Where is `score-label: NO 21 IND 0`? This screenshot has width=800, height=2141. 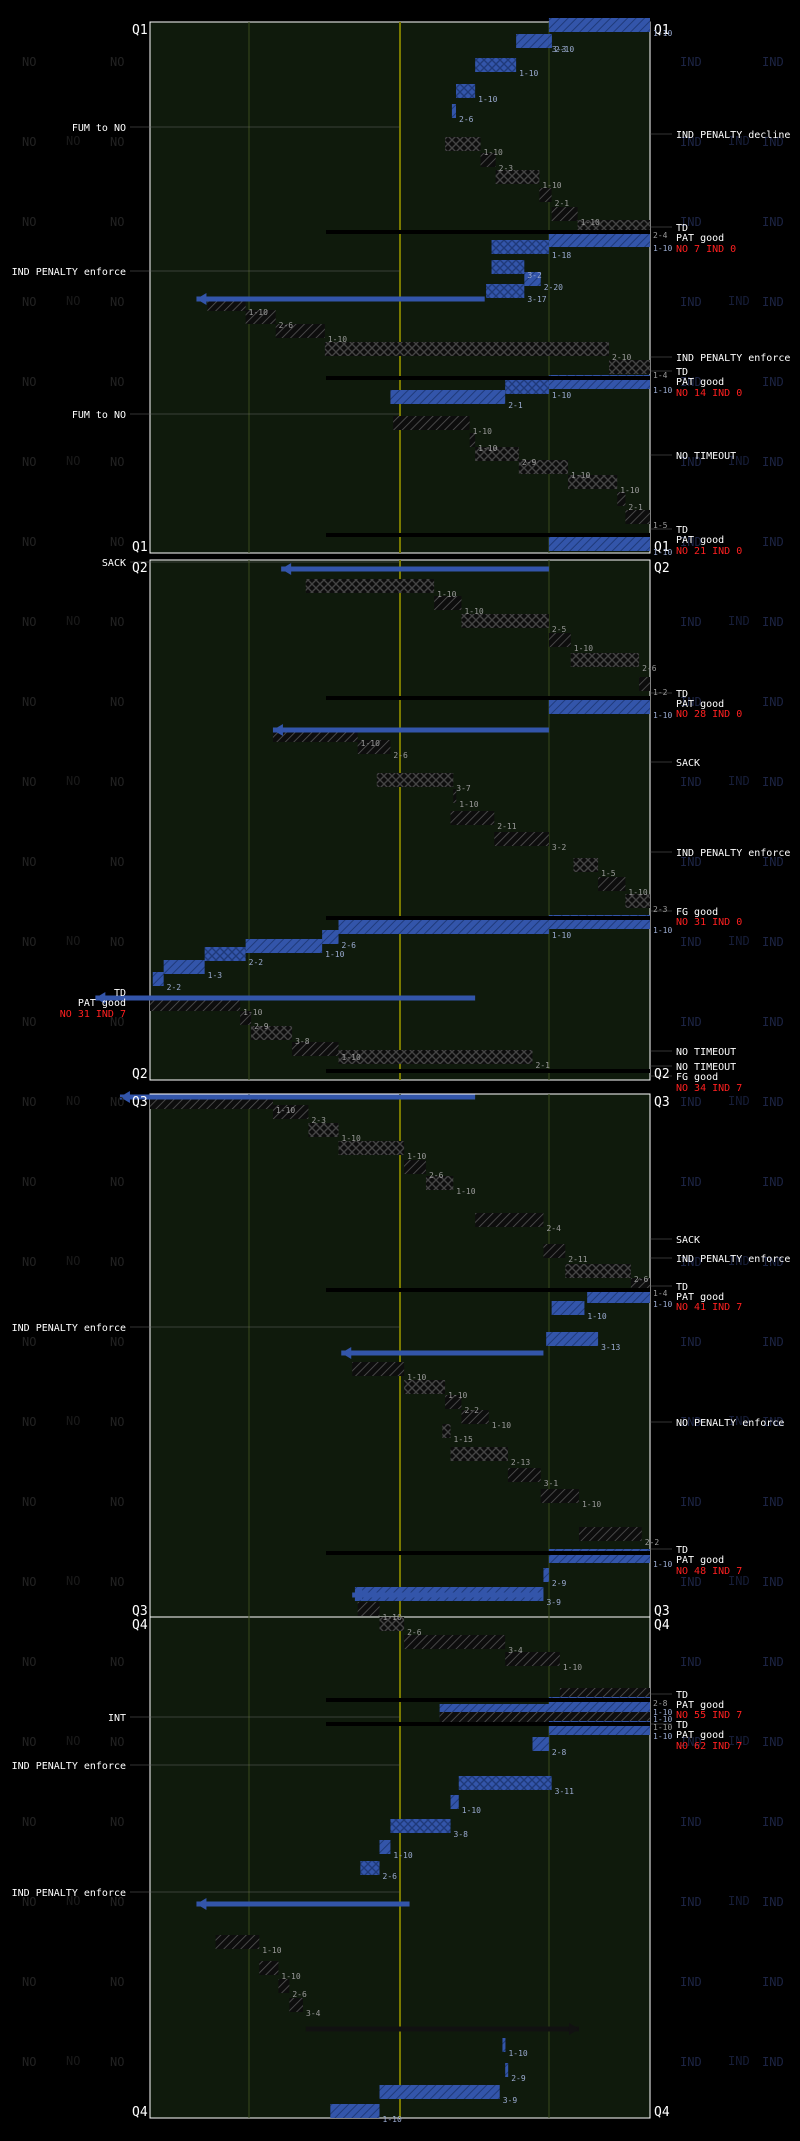
score-label: NO 21 IND 0 is located at coordinates (709, 551).